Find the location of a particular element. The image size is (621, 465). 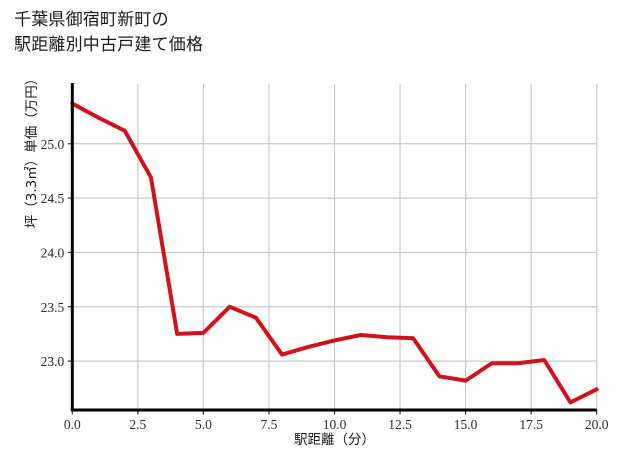

x-tick-label: 12.5 is located at coordinates (400, 424).